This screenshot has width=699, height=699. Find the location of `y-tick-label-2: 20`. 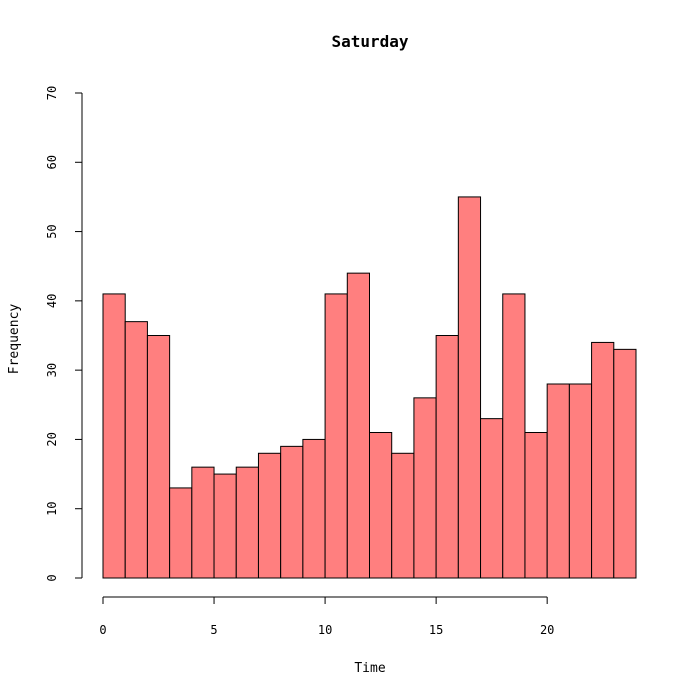

y-tick-label-2: 20 is located at coordinates (52, 439).